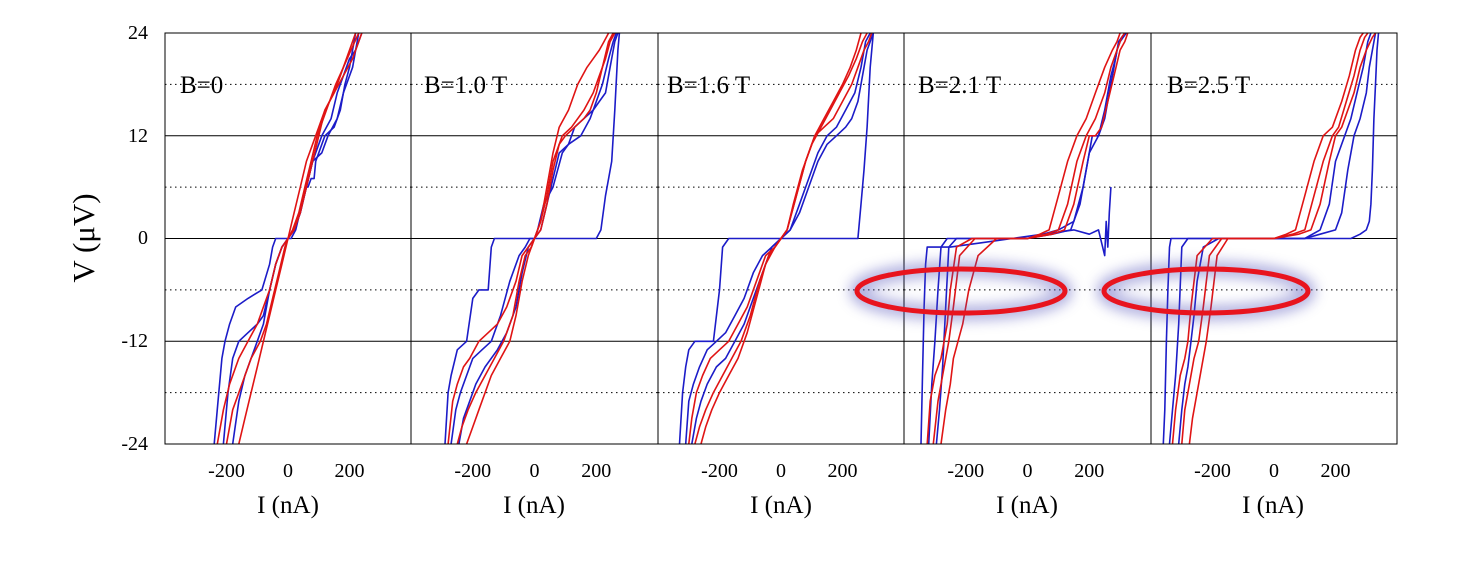  What do you see at coordinates (134, 341) in the screenshot?
I see `y-tick-label: -12` at bounding box center [134, 341].